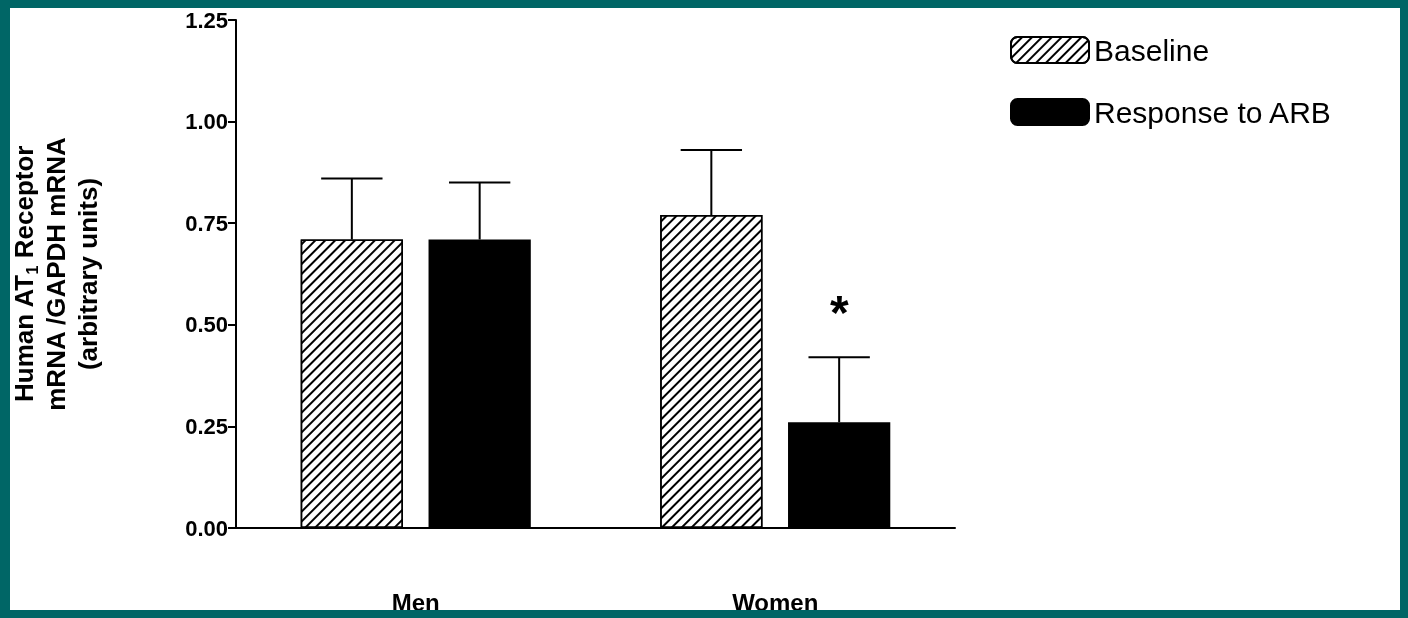 This screenshot has height=618, width=1408. What do you see at coordinates (206, 20) in the screenshot?
I see `y-tick-label: 1.25` at bounding box center [206, 20].